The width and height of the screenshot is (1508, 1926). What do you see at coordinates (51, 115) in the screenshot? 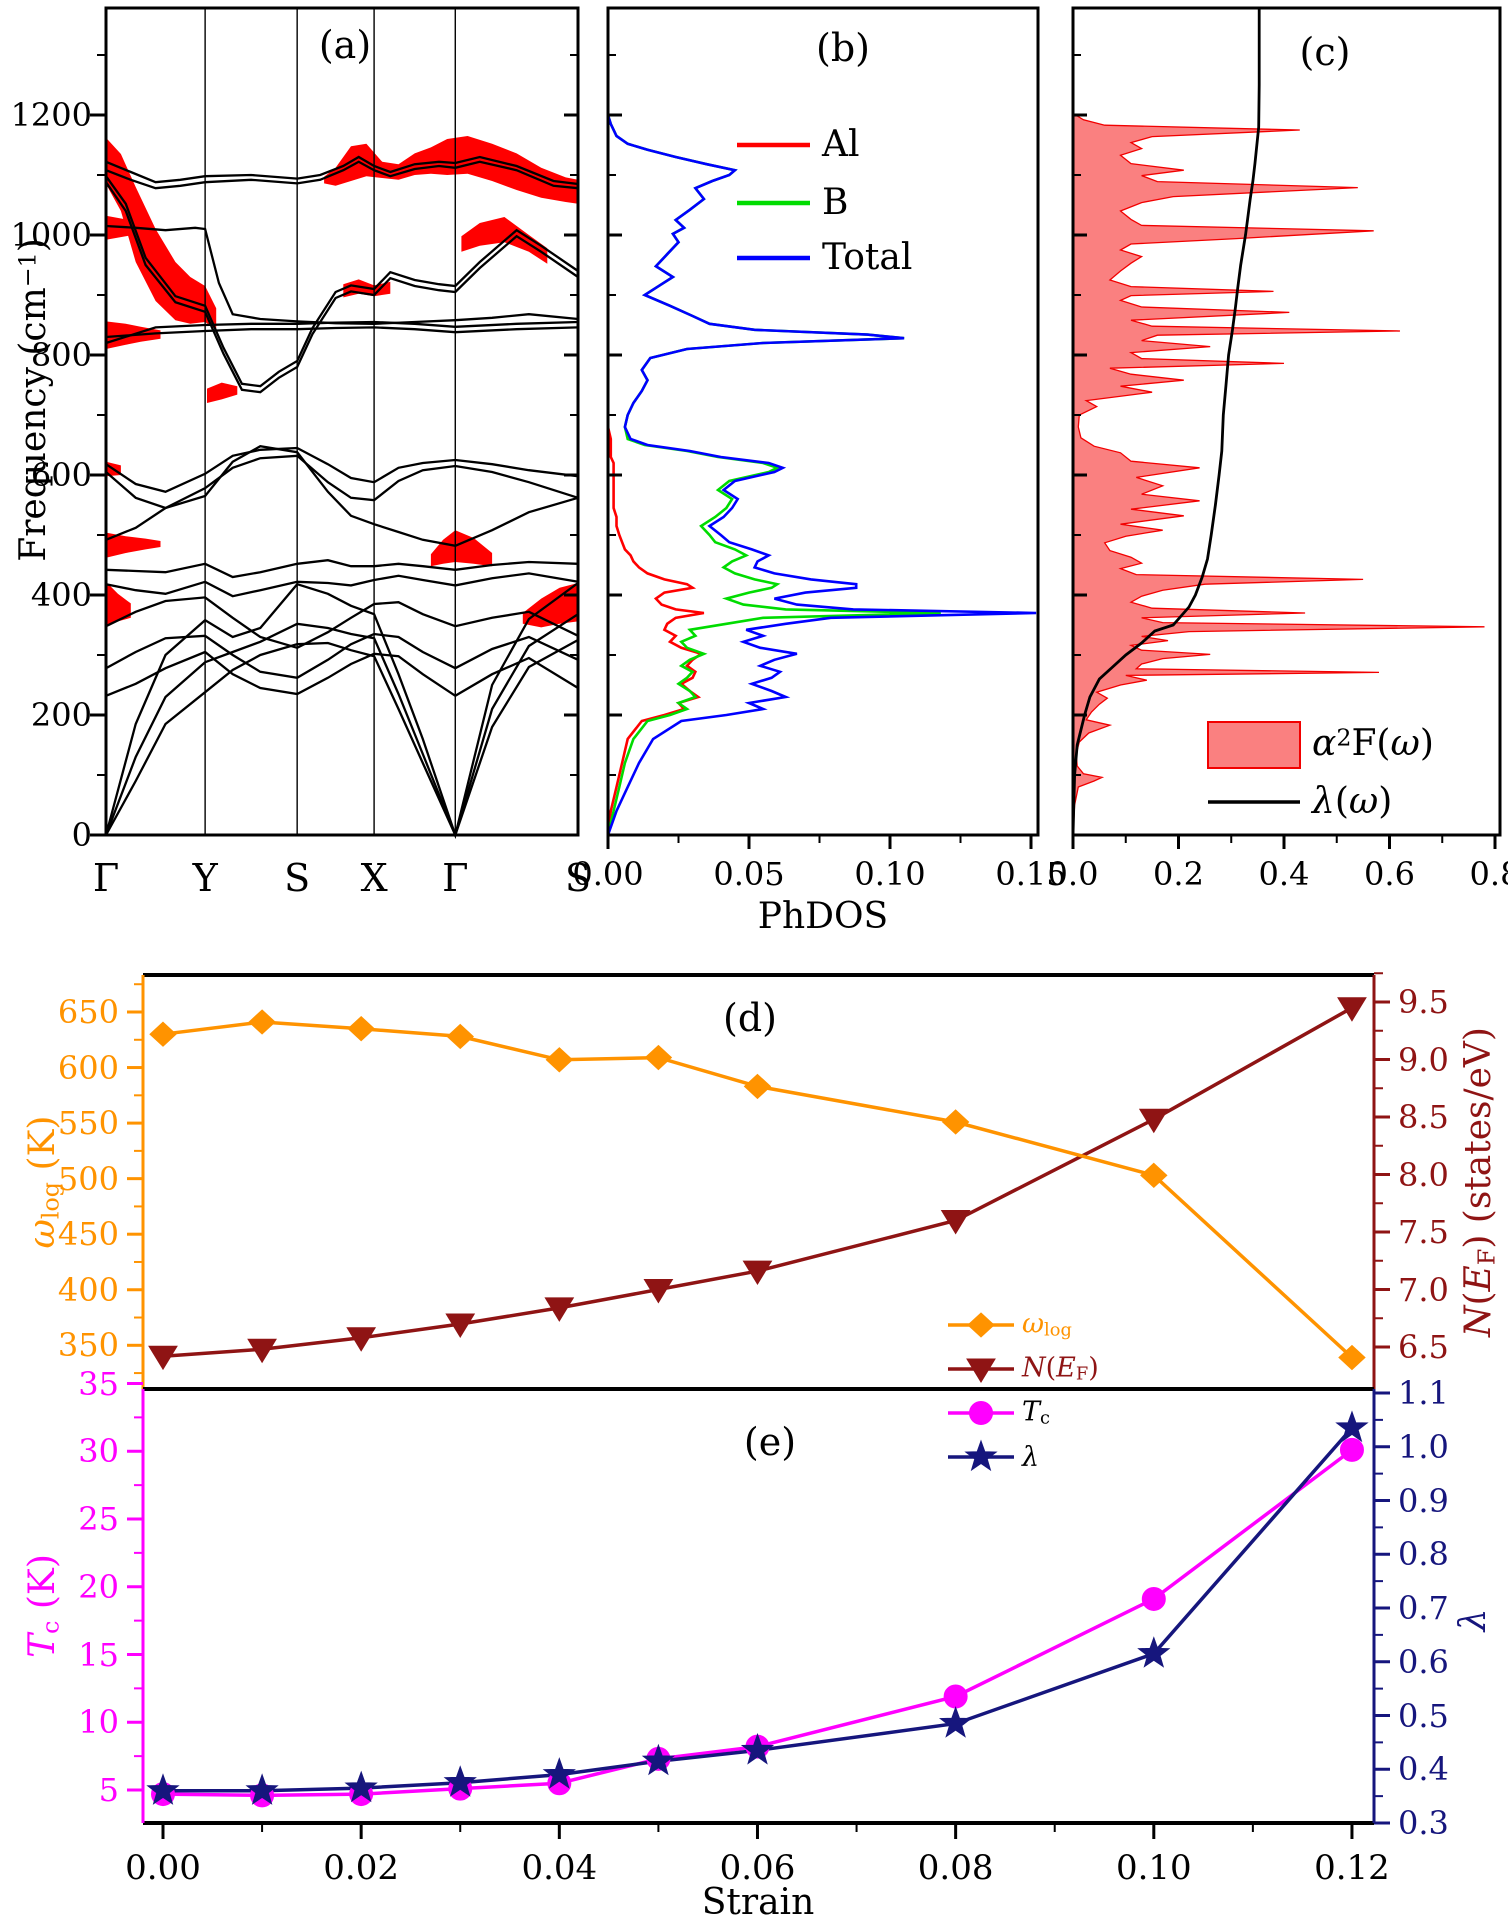
I see `a-ytick-label-1200: 1200` at bounding box center [51, 115].